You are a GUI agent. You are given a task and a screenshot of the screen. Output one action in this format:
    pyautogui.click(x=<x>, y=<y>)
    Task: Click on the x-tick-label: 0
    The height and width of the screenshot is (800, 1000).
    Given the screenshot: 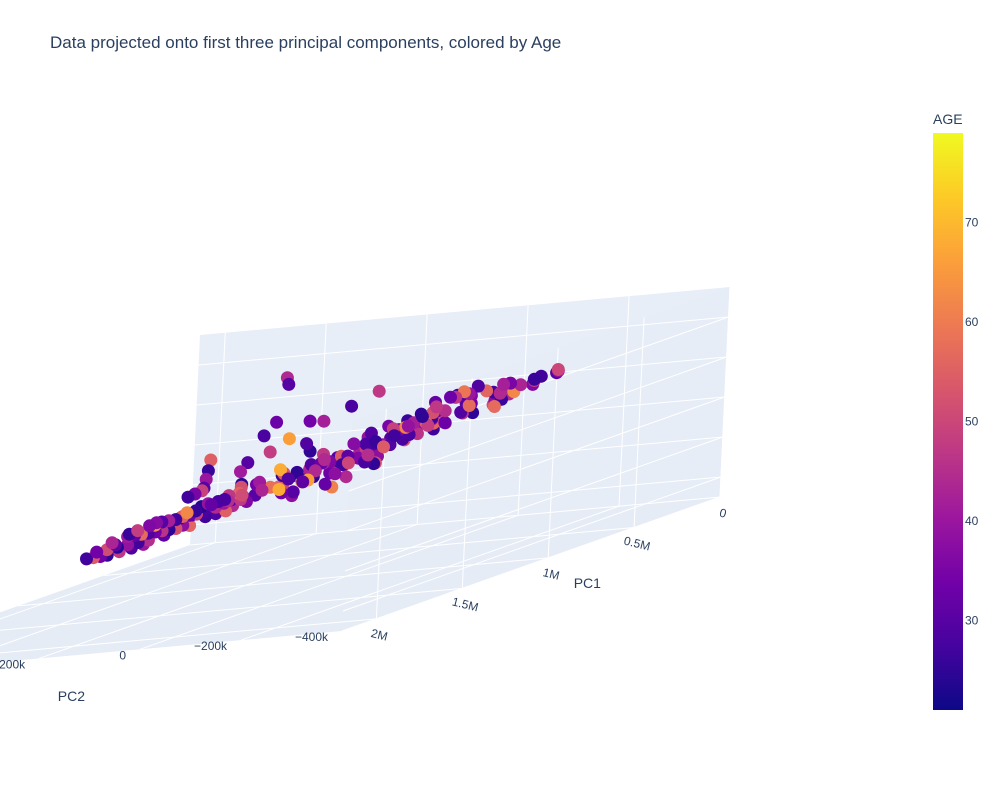 What is the action you would take?
    pyautogui.click(x=723, y=513)
    